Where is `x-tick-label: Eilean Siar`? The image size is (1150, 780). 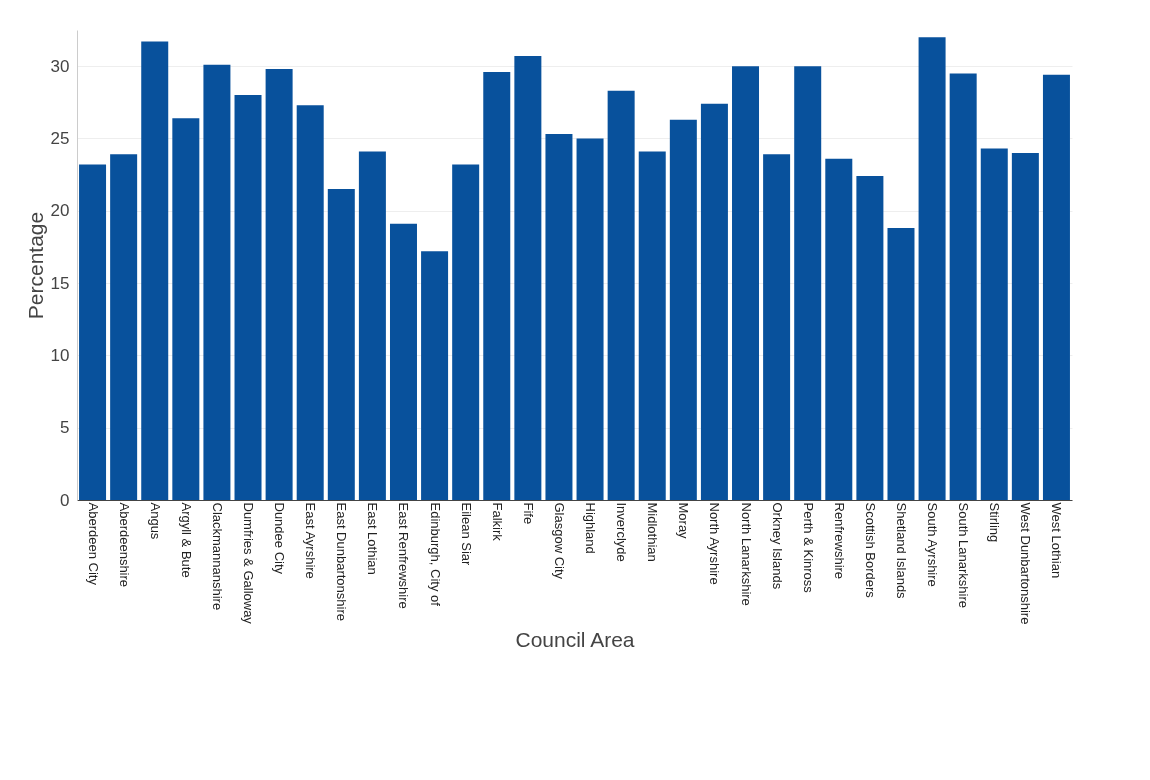 x-tick-label: Eilean Siar is located at coordinates (466, 534).